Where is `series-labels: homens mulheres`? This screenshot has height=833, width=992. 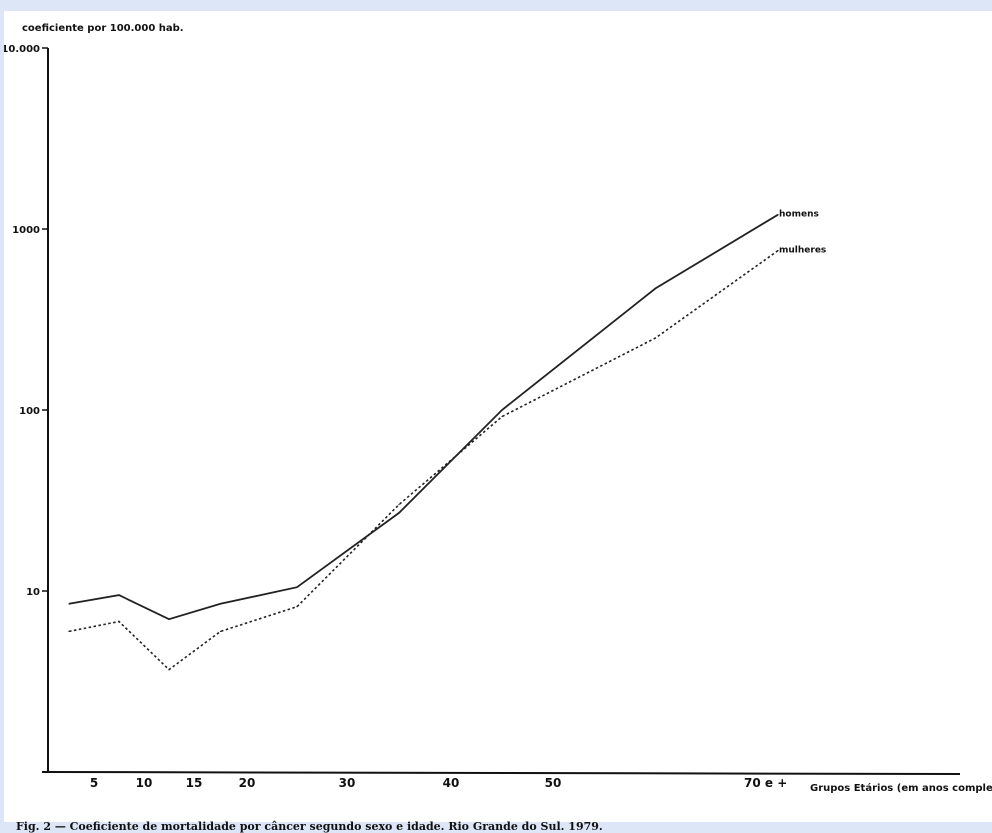 series-labels: homens mulheres is located at coordinates (802, 233).